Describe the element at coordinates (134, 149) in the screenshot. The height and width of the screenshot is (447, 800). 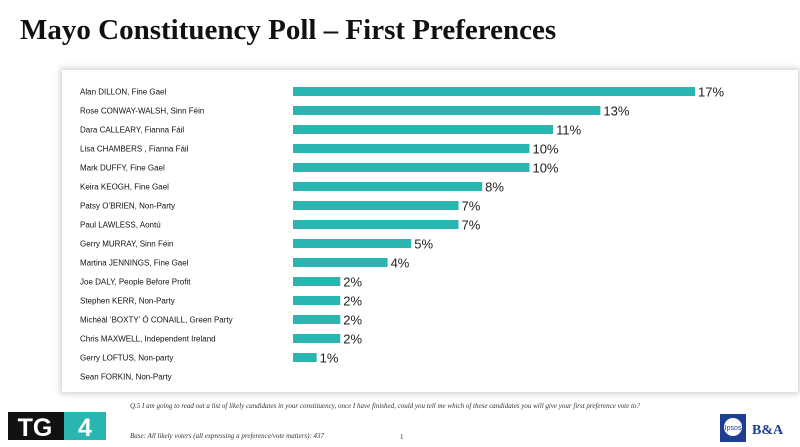
I see `category-label: Lisa CHAMBERS , Fianna Fáil` at that location.